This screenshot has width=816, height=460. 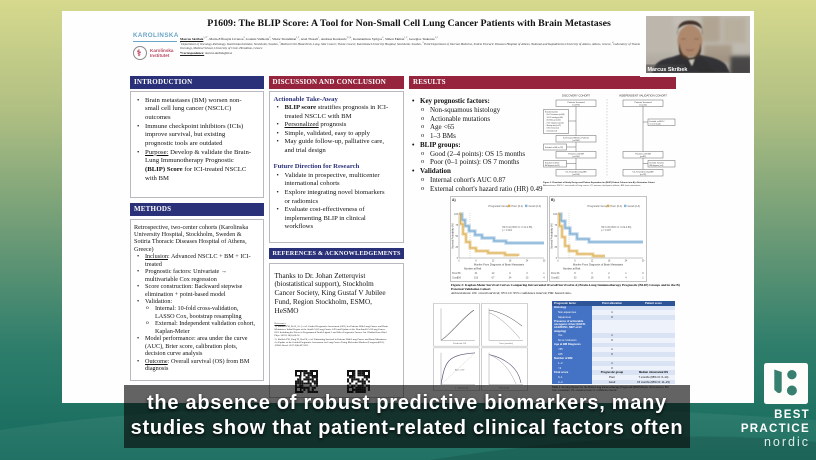 What do you see at coordinates (554, 148) in the screenshot?
I see `svg-text: Excluded: no BM (n=270)` at bounding box center [554, 148].